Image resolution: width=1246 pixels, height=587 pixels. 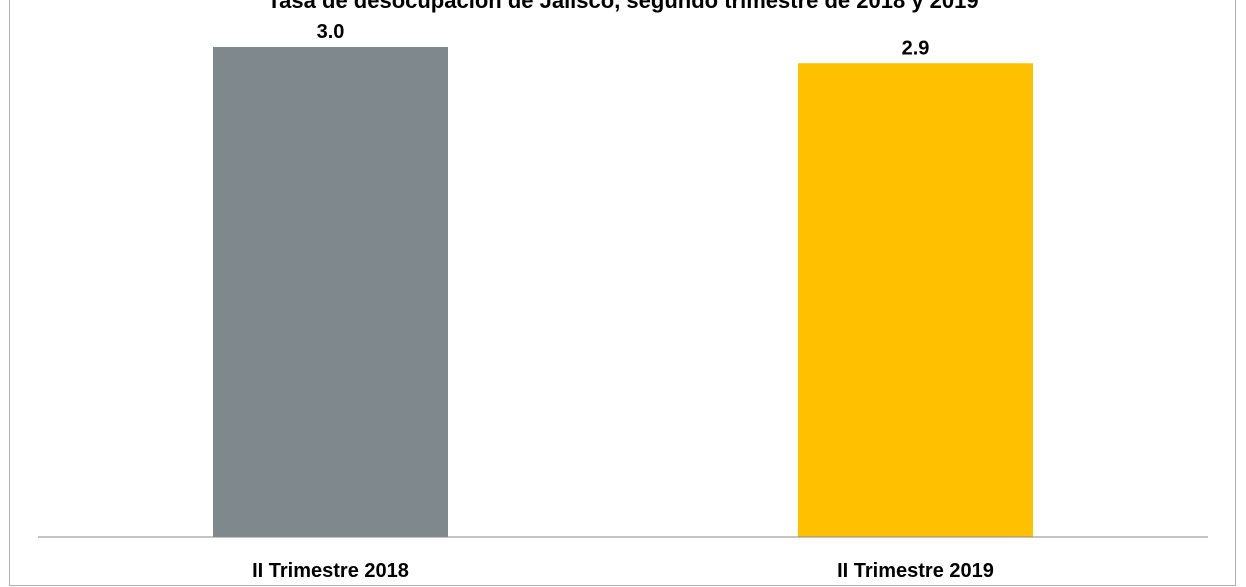 I want to click on data-label-1: 3.0, so click(x=331, y=32).